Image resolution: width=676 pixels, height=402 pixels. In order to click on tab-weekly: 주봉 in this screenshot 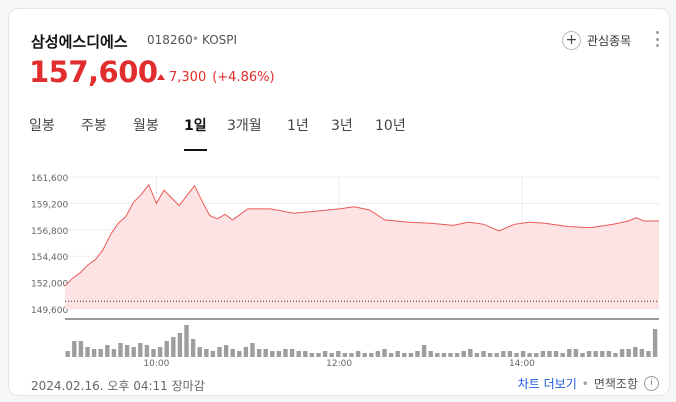, I will do `click(94, 126)`.